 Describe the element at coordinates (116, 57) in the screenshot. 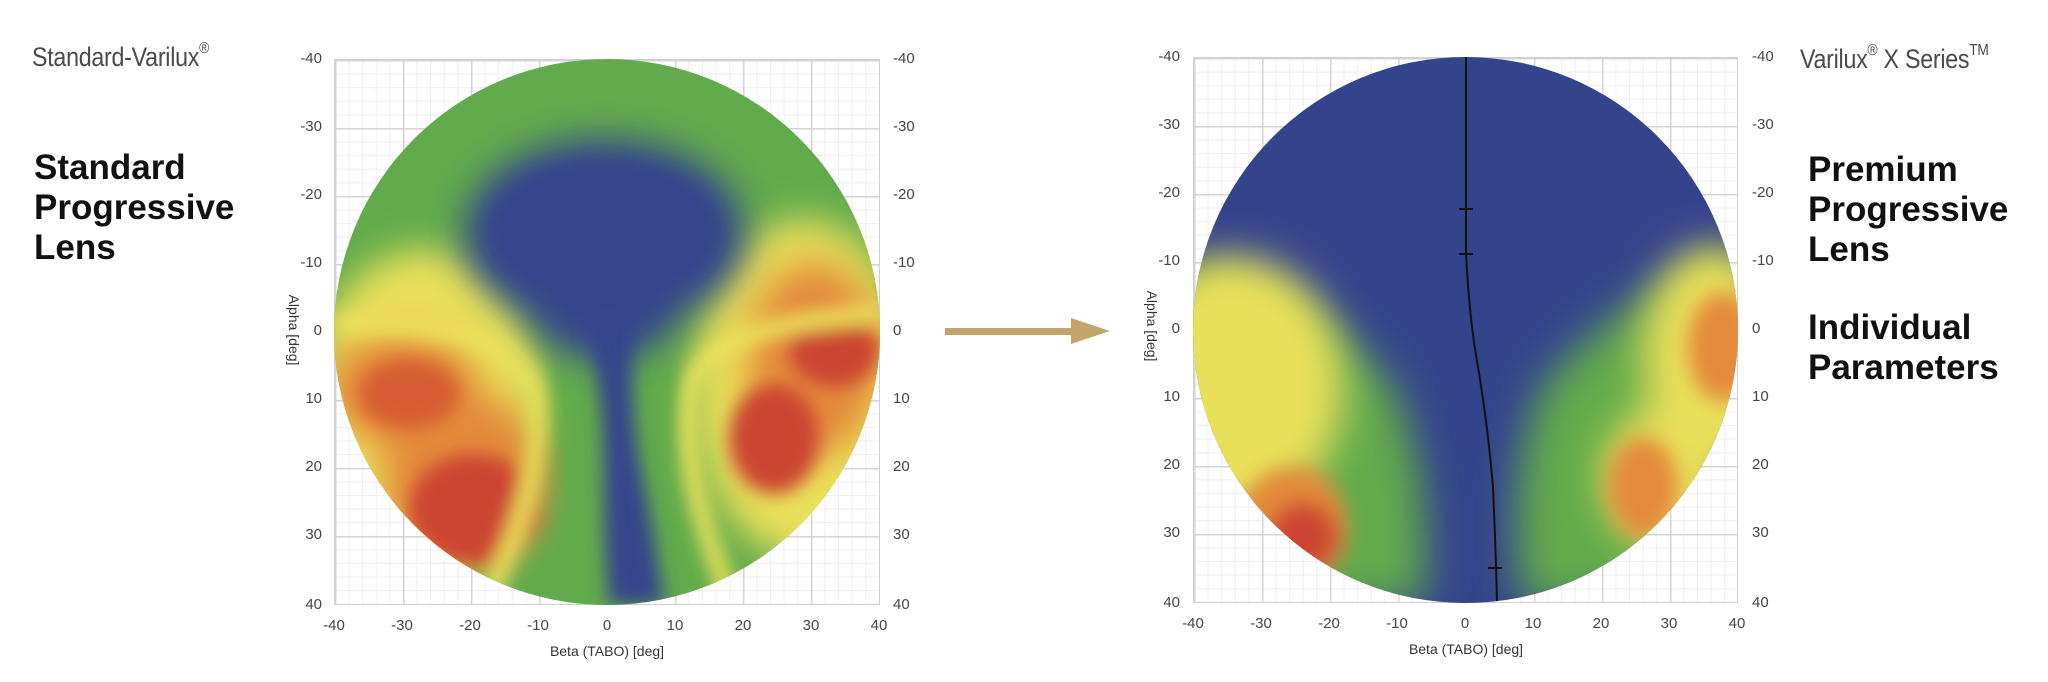

I see `left-brand-text: Standard-Varilux` at that location.